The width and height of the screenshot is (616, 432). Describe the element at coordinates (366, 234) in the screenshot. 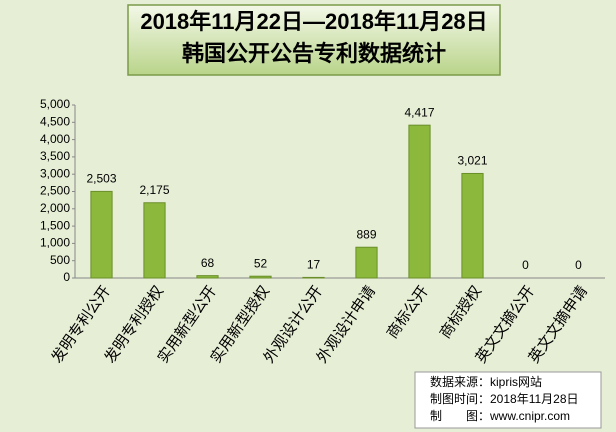

I see `value-label: 889` at that location.